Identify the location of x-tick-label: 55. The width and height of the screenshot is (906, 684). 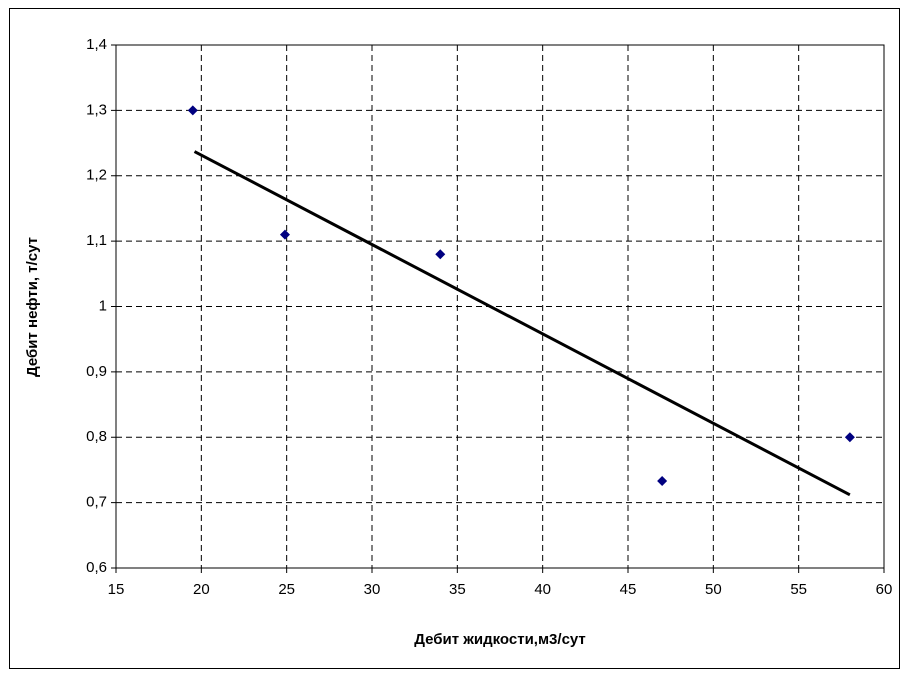
(798, 589).